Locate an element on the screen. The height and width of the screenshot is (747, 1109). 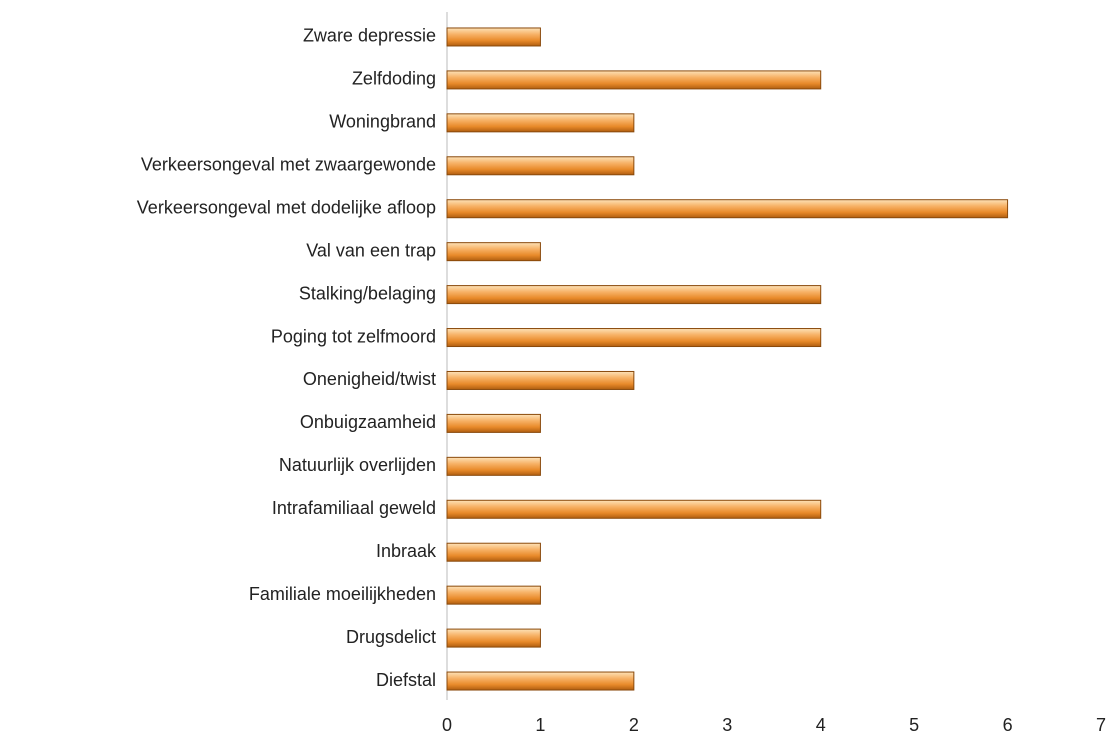
y-tick-label: Natuurlijk overlijden is located at coordinates (357, 465).